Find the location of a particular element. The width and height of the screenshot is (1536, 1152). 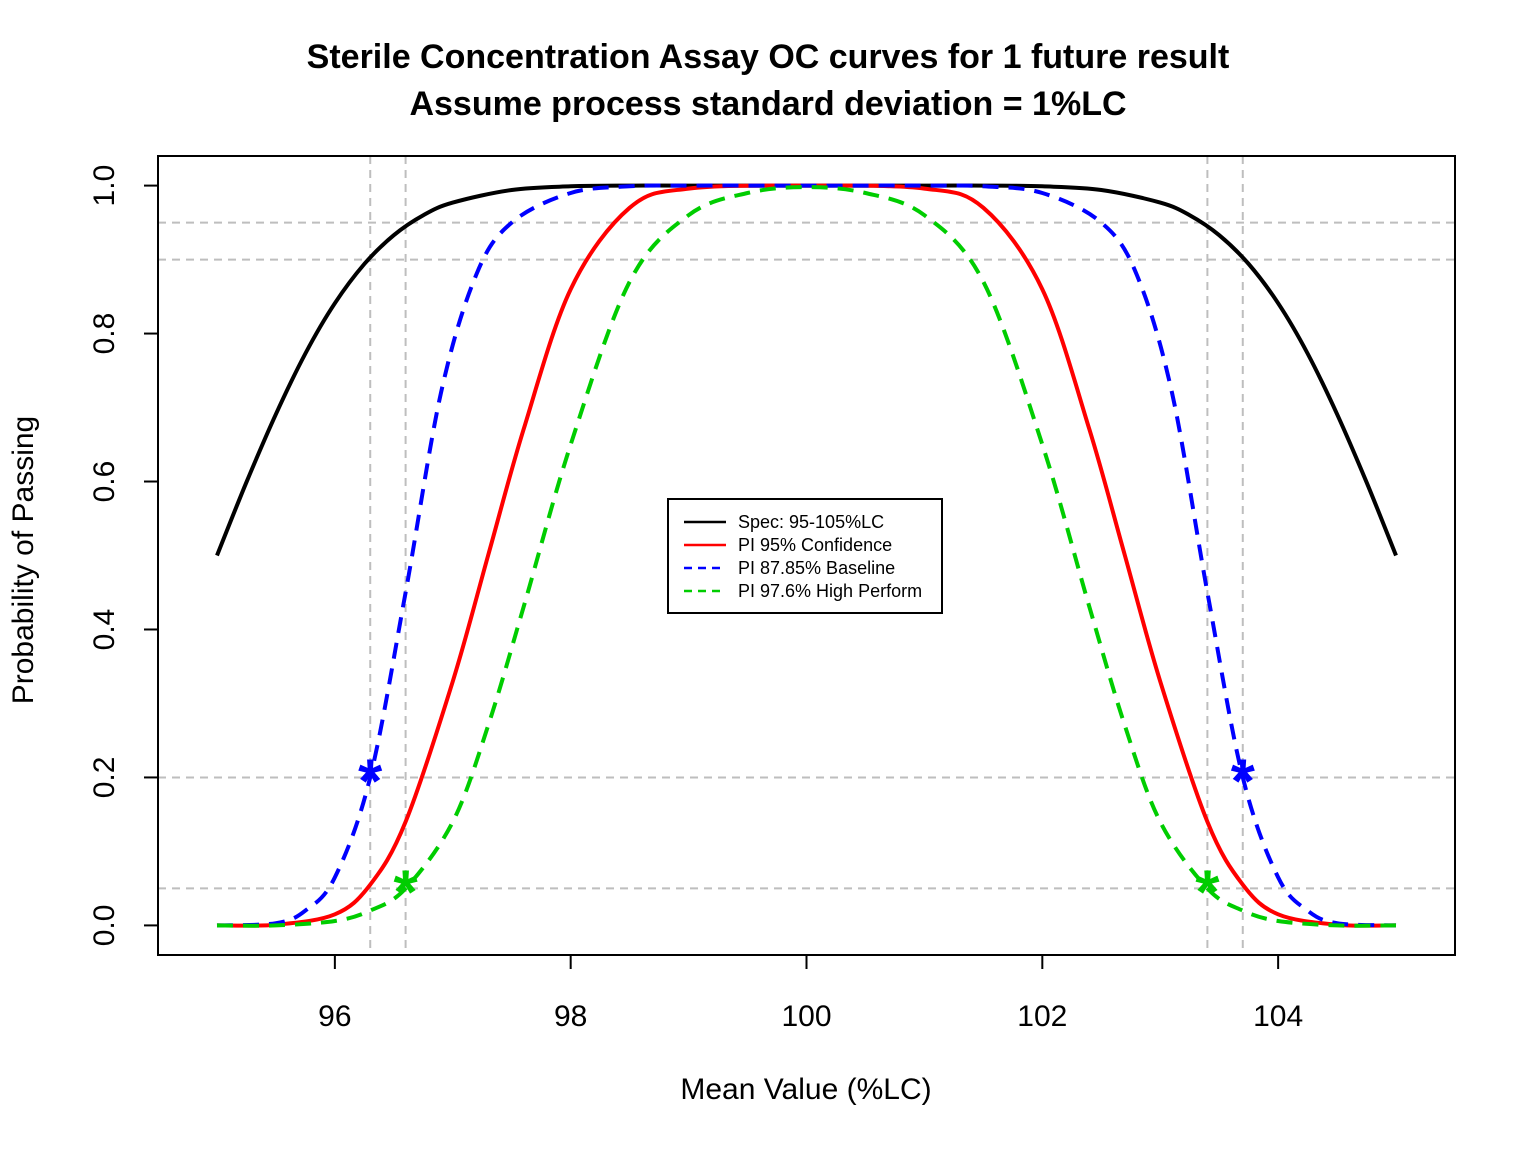

legend-box is located at coordinates (805, 556).